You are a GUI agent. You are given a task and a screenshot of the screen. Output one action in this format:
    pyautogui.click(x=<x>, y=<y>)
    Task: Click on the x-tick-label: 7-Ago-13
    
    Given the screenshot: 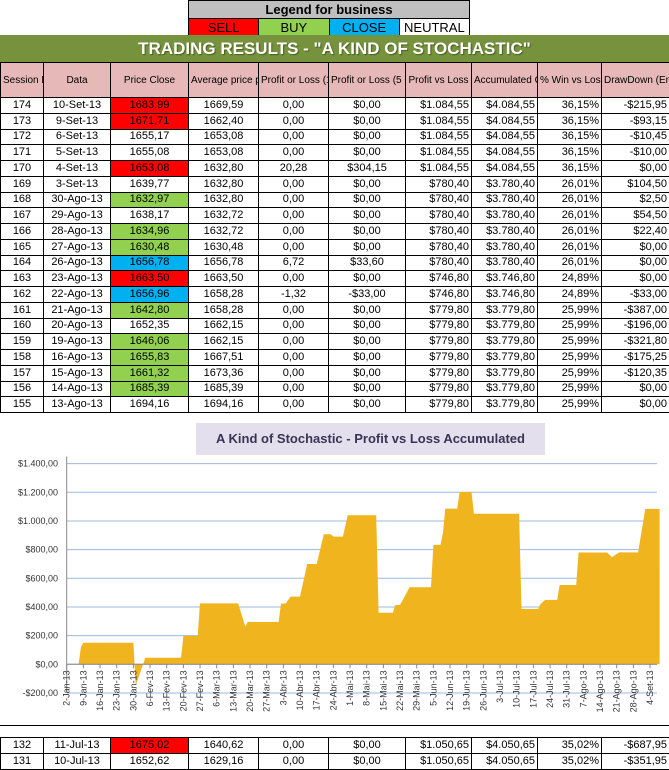 What is the action you would take?
    pyautogui.click(x=583, y=688)
    